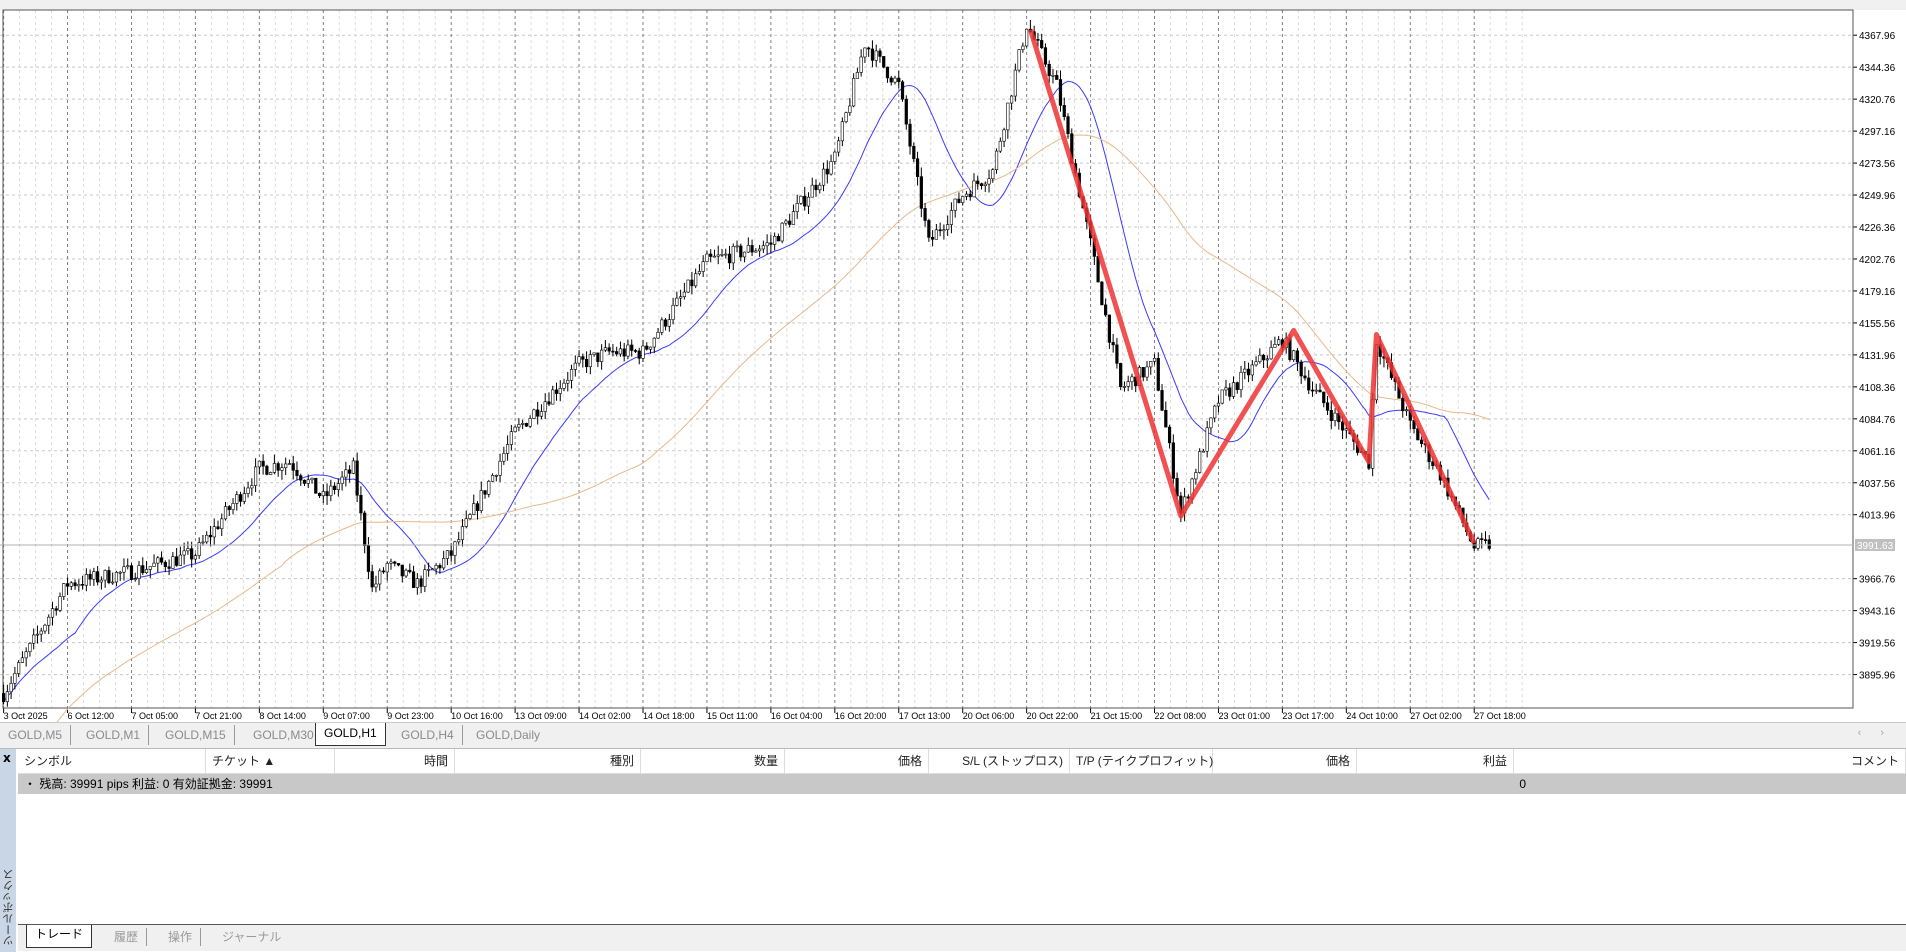 The image size is (1906, 952). What do you see at coordinates (1710, 761) in the screenshot?
I see `column-header: コメント` at bounding box center [1710, 761].